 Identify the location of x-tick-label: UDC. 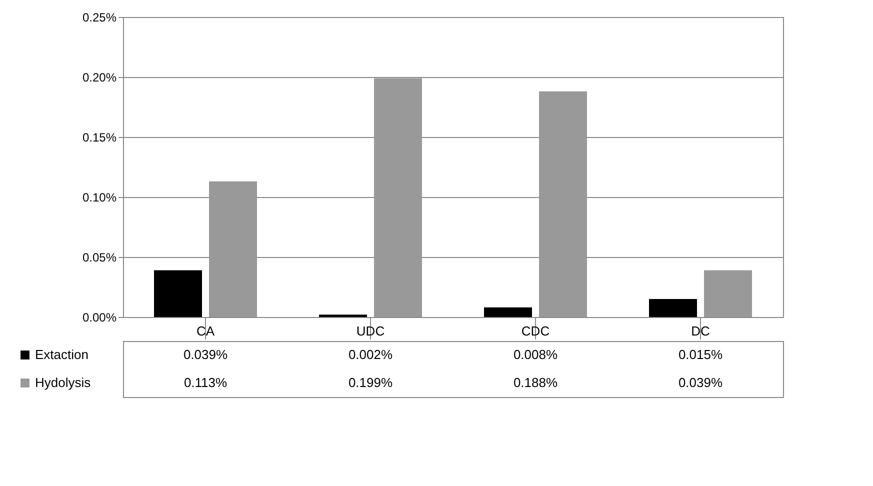
(370, 331).